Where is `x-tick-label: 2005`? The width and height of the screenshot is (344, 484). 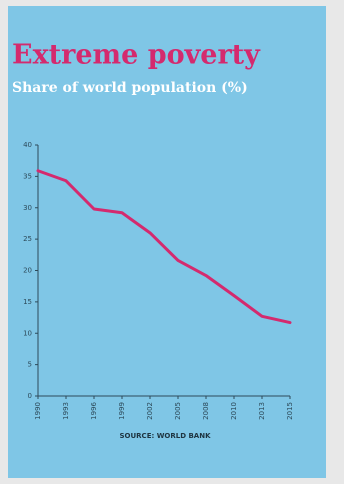 x-tick-label: 2005 is located at coordinates (178, 411).